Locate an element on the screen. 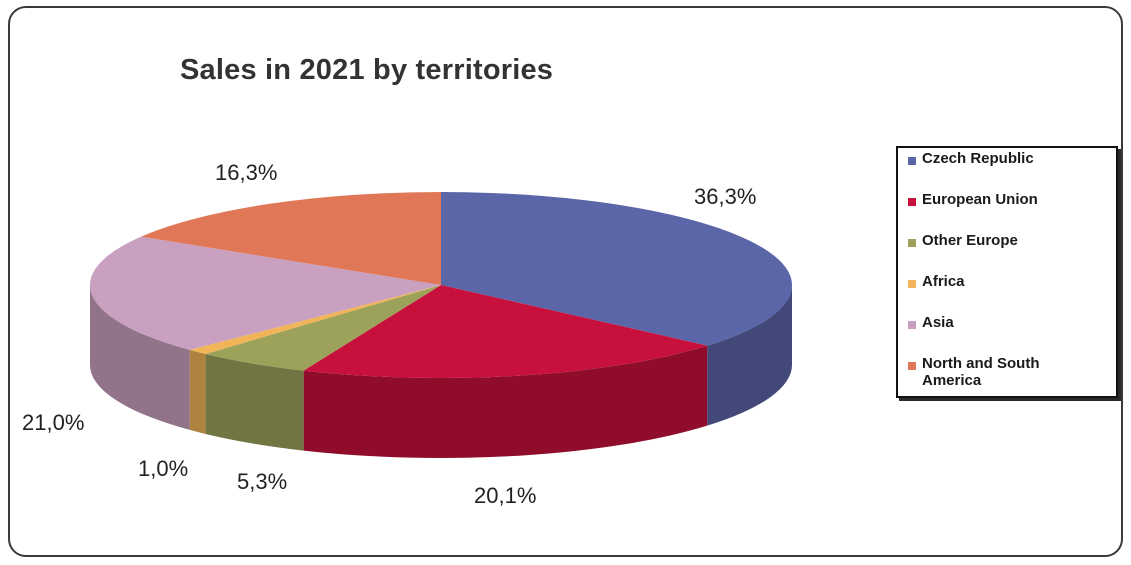 The height and width of the screenshot is (565, 1131). legend-item-asia: Asia is located at coordinates (1012, 334).